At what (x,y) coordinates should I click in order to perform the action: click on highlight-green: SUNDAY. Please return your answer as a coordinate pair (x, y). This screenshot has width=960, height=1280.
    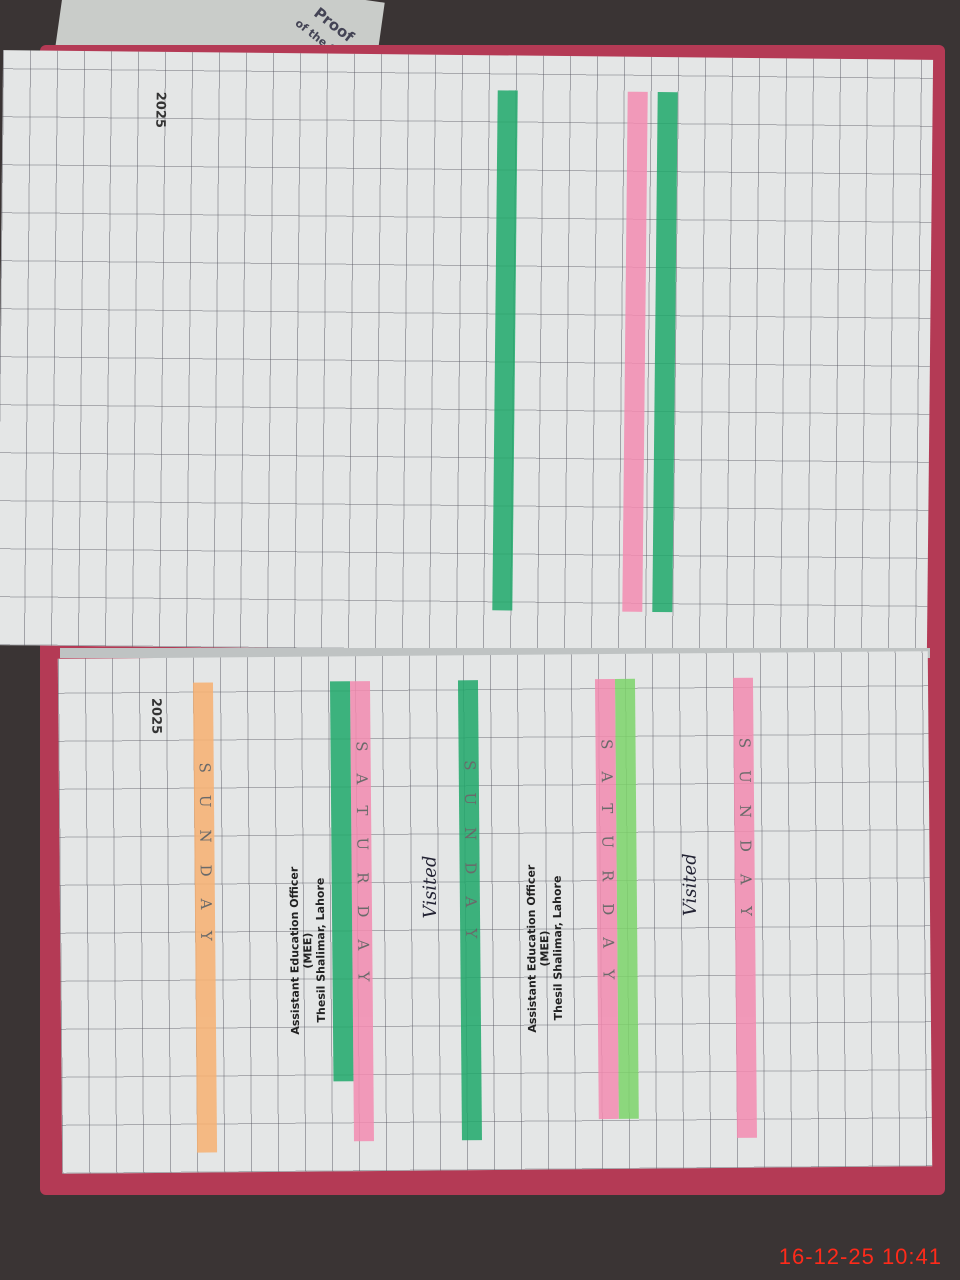
    Looking at the image, I should click on (469, 910).